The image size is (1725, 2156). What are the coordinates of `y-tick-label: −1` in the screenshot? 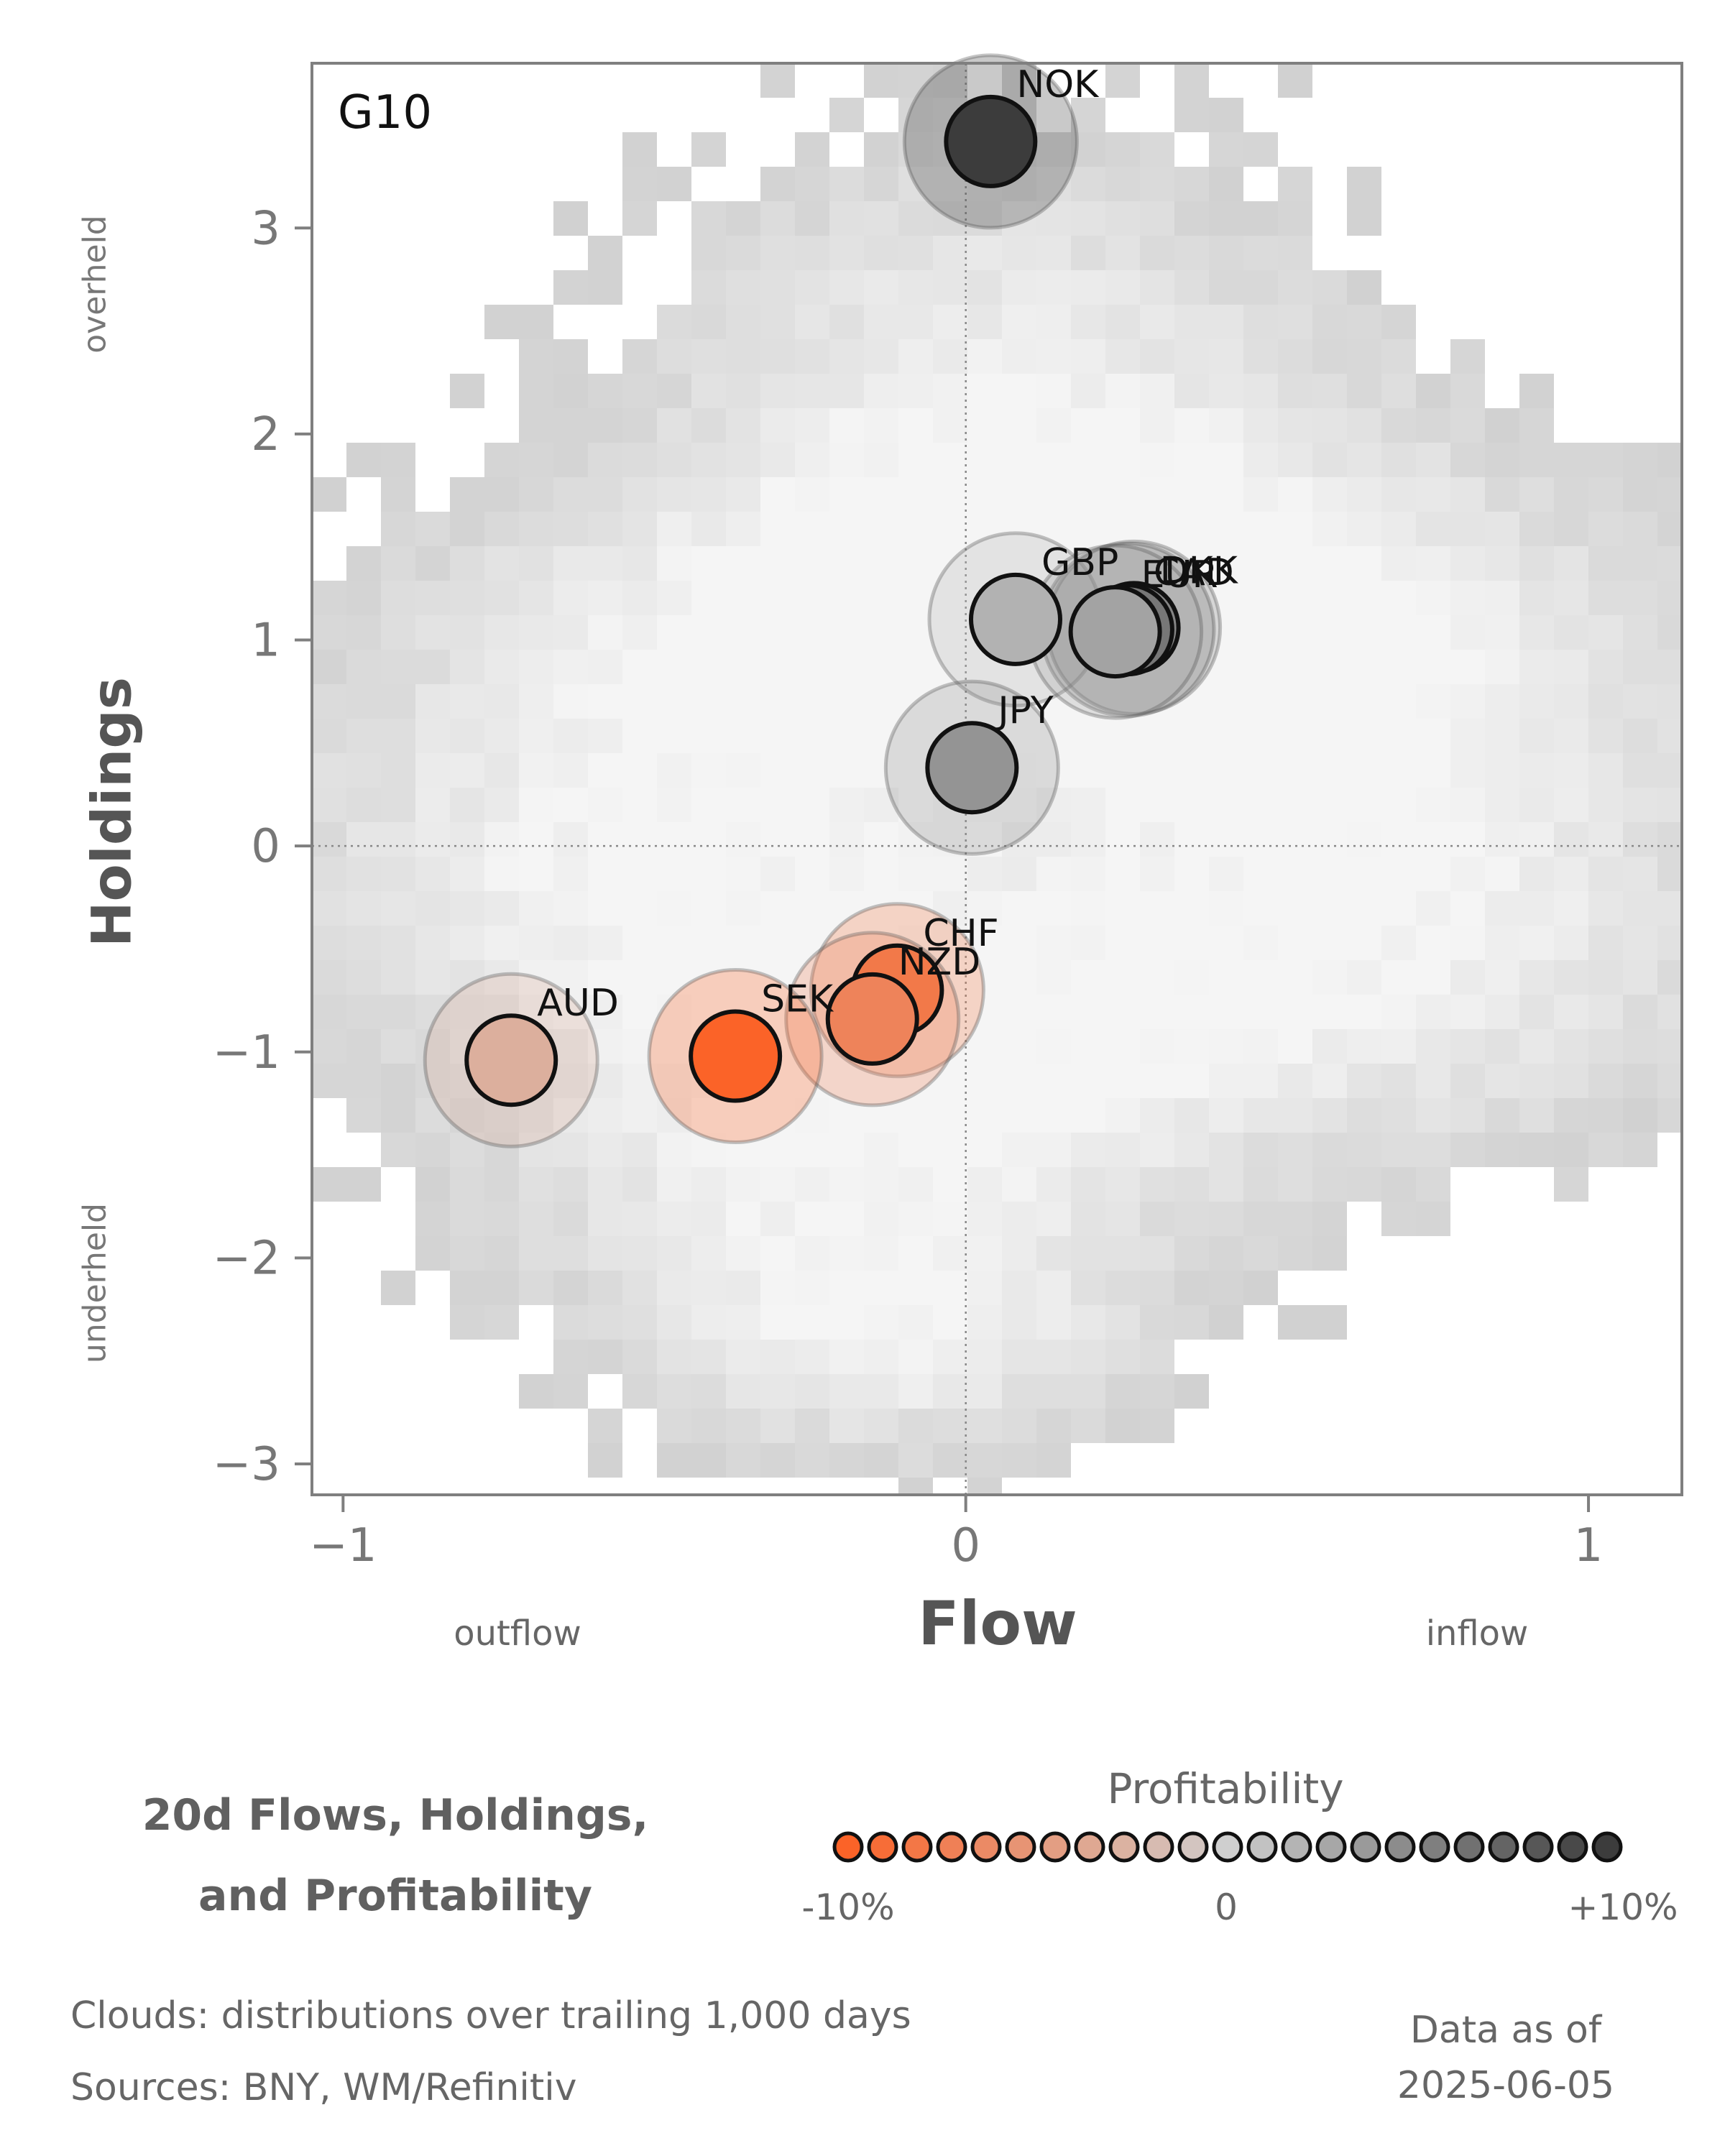 It's located at (246, 1053).